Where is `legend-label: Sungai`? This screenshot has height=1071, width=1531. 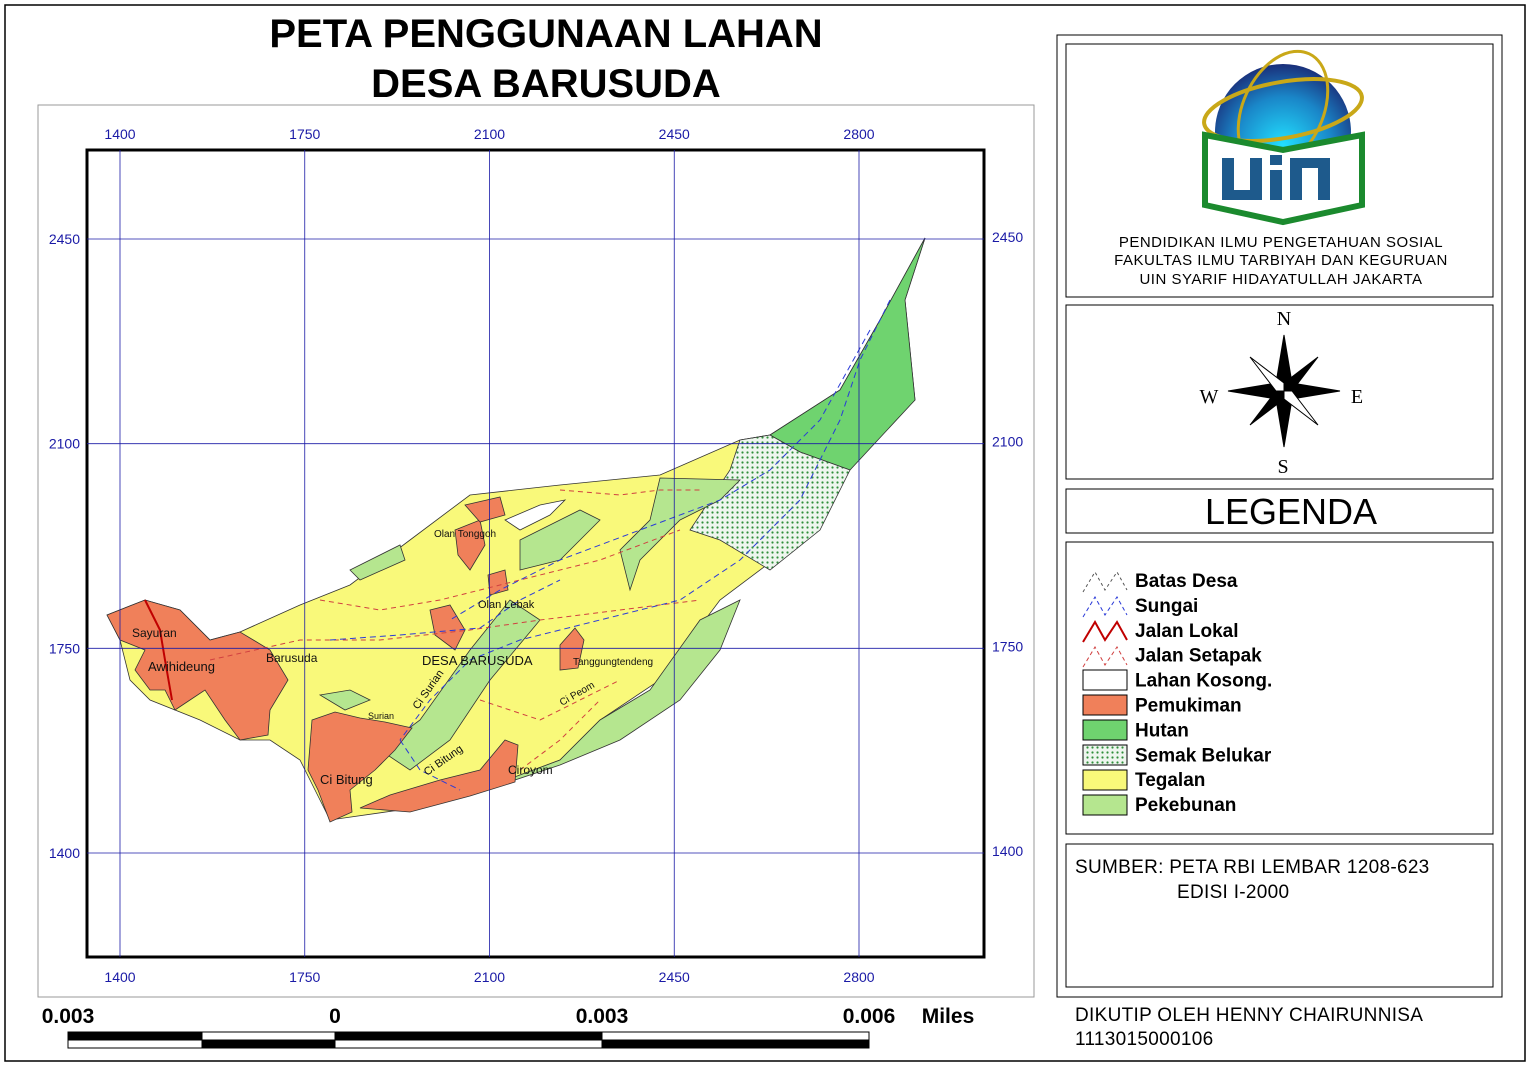
legend-label: Sungai is located at coordinates (1166, 606).